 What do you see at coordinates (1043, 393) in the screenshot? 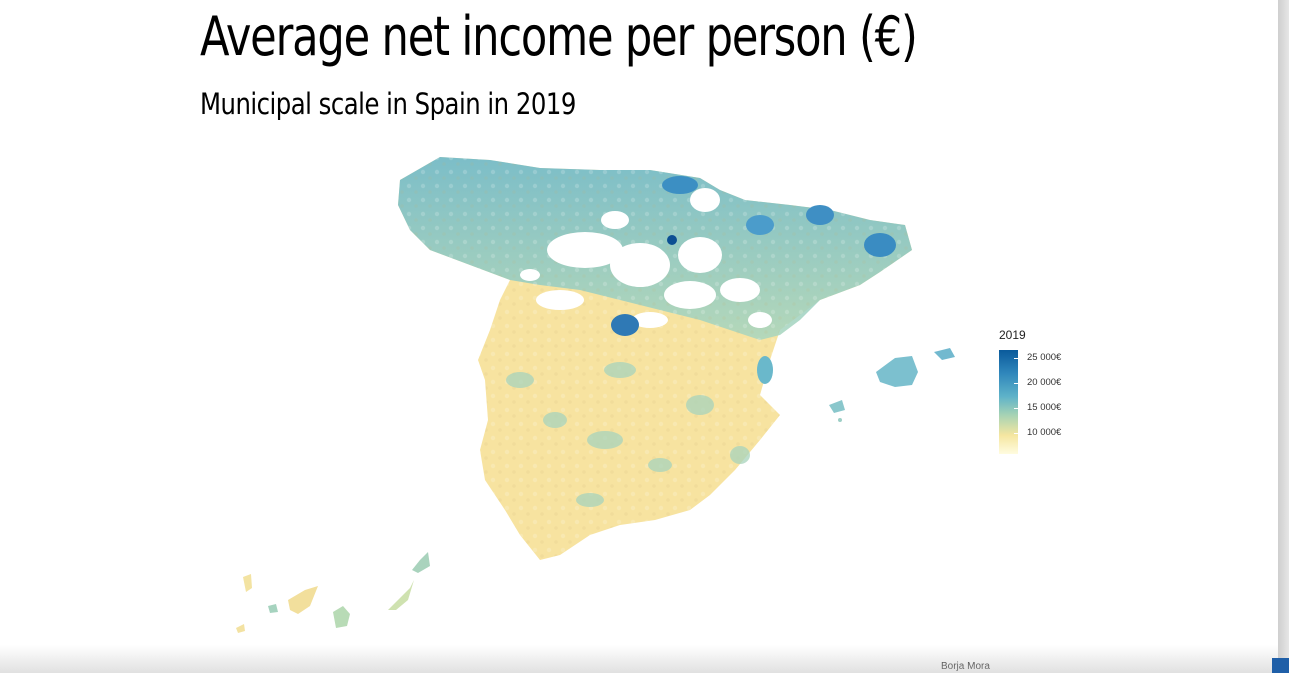
I see `map-legend: 2019 25 000€ 20 000€ 15 000€ 10 000€` at bounding box center [1043, 393].